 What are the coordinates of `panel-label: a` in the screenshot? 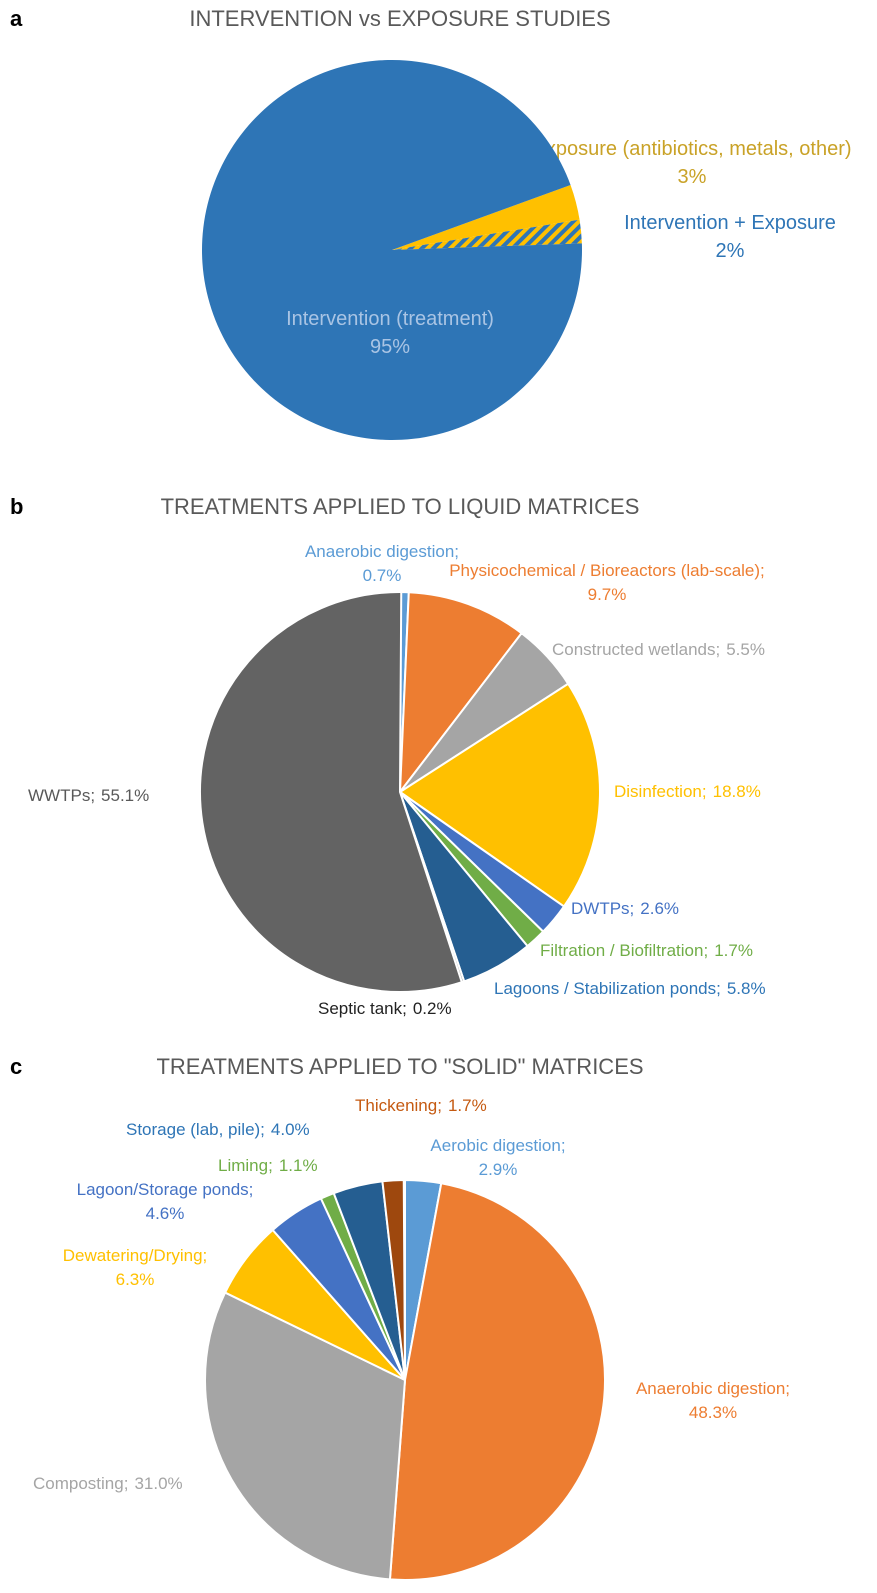 It's located at (16, 18).